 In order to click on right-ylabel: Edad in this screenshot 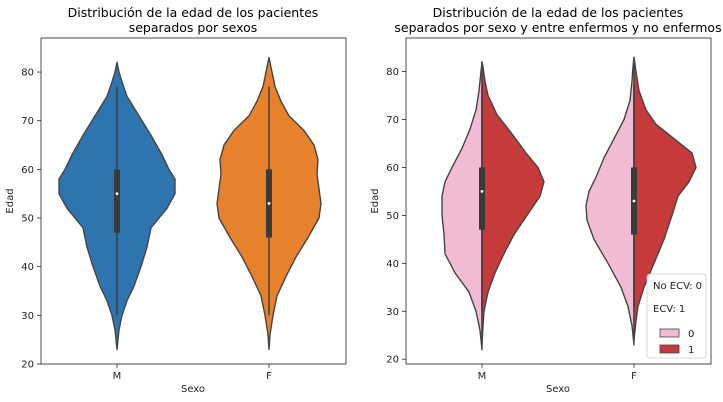, I will do `click(375, 200)`.